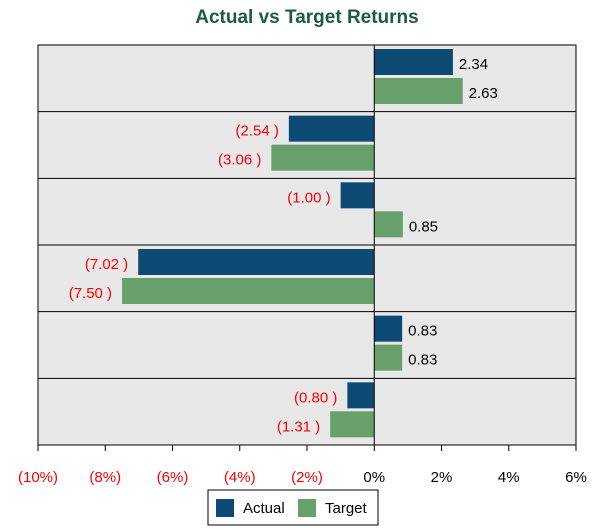 Image resolution: width=596 pixels, height=530 pixels. I want to click on legend-box, so click(293, 507).